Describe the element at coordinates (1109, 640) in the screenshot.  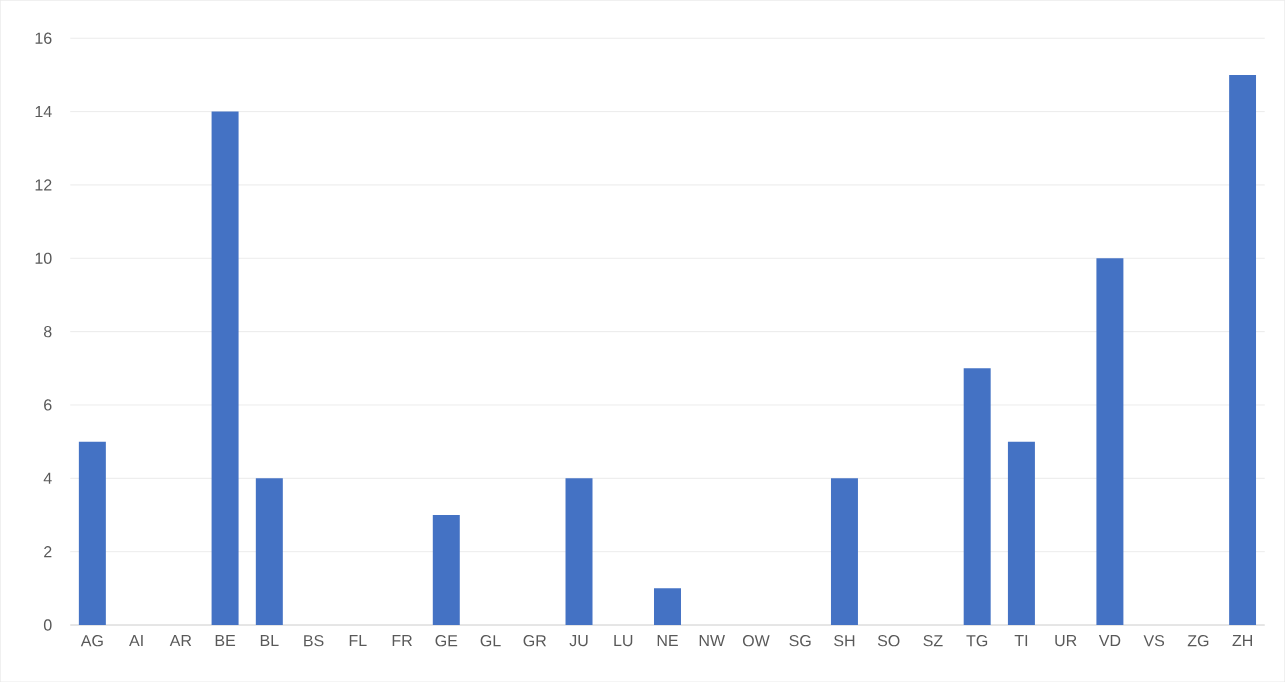
I see `x-tick-label: VD` at that location.